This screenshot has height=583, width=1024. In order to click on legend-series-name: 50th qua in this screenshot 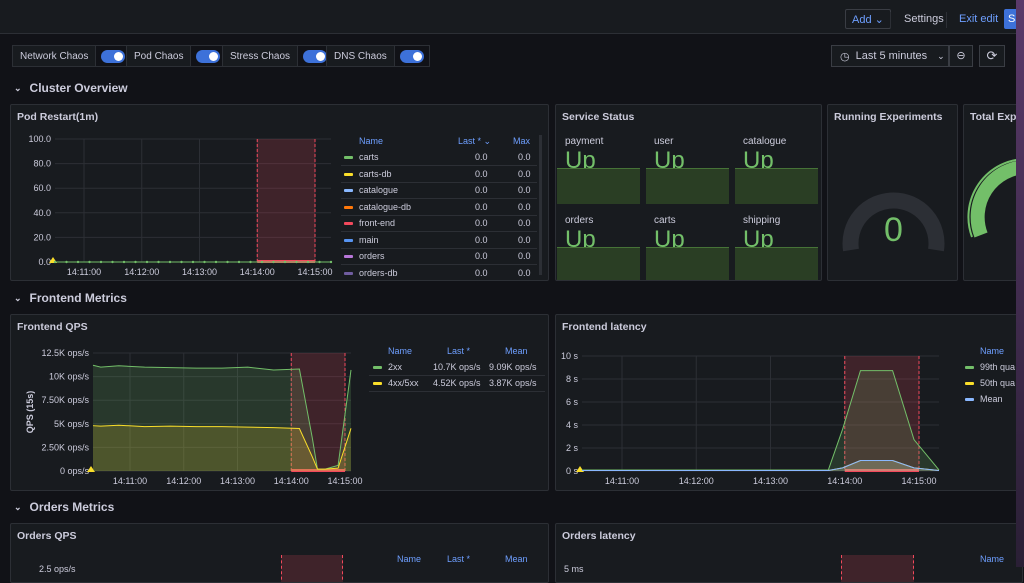, I will do `click(998, 383)`.